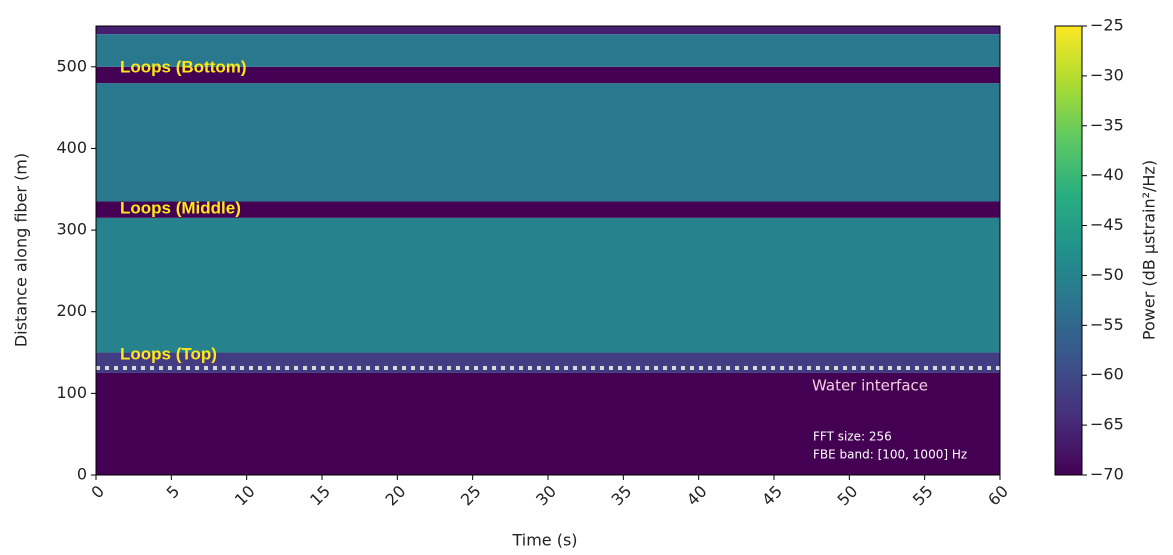 The image size is (1173, 555). I want to click on annotation: Loops (Middle), so click(180, 207).